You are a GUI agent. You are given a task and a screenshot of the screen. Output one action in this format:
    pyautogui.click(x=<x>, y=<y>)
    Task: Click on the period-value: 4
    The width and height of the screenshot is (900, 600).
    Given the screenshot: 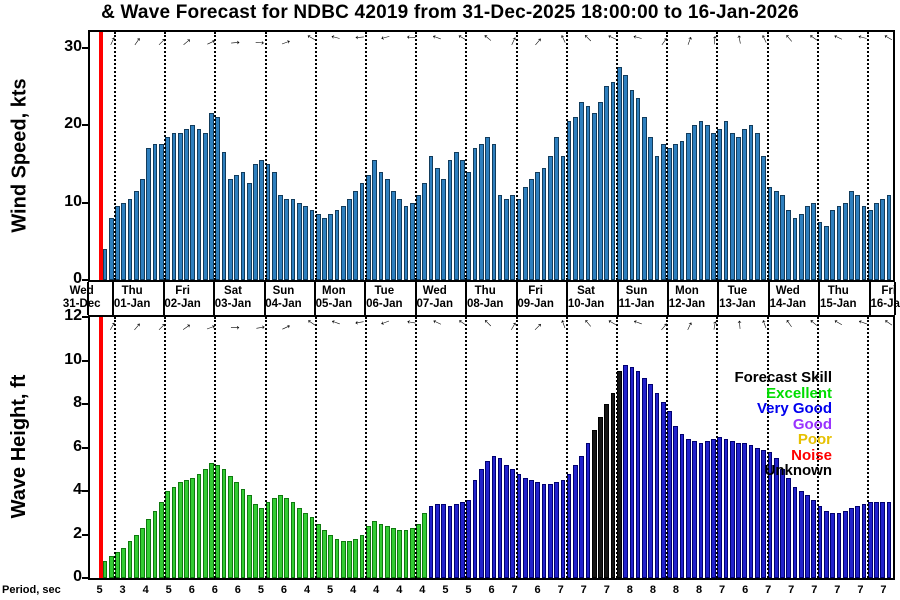 What is the action you would take?
    pyautogui.click(x=307, y=590)
    